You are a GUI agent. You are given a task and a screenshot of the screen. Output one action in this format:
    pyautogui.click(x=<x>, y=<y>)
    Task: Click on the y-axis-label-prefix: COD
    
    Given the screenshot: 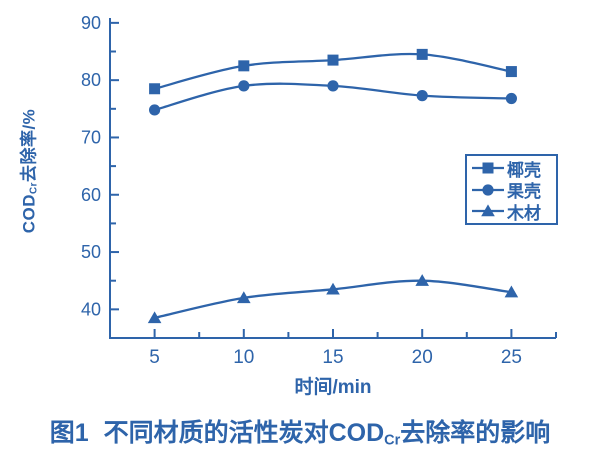 What is the action you would take?
    pyautogui.click(x=29, y=214)
    